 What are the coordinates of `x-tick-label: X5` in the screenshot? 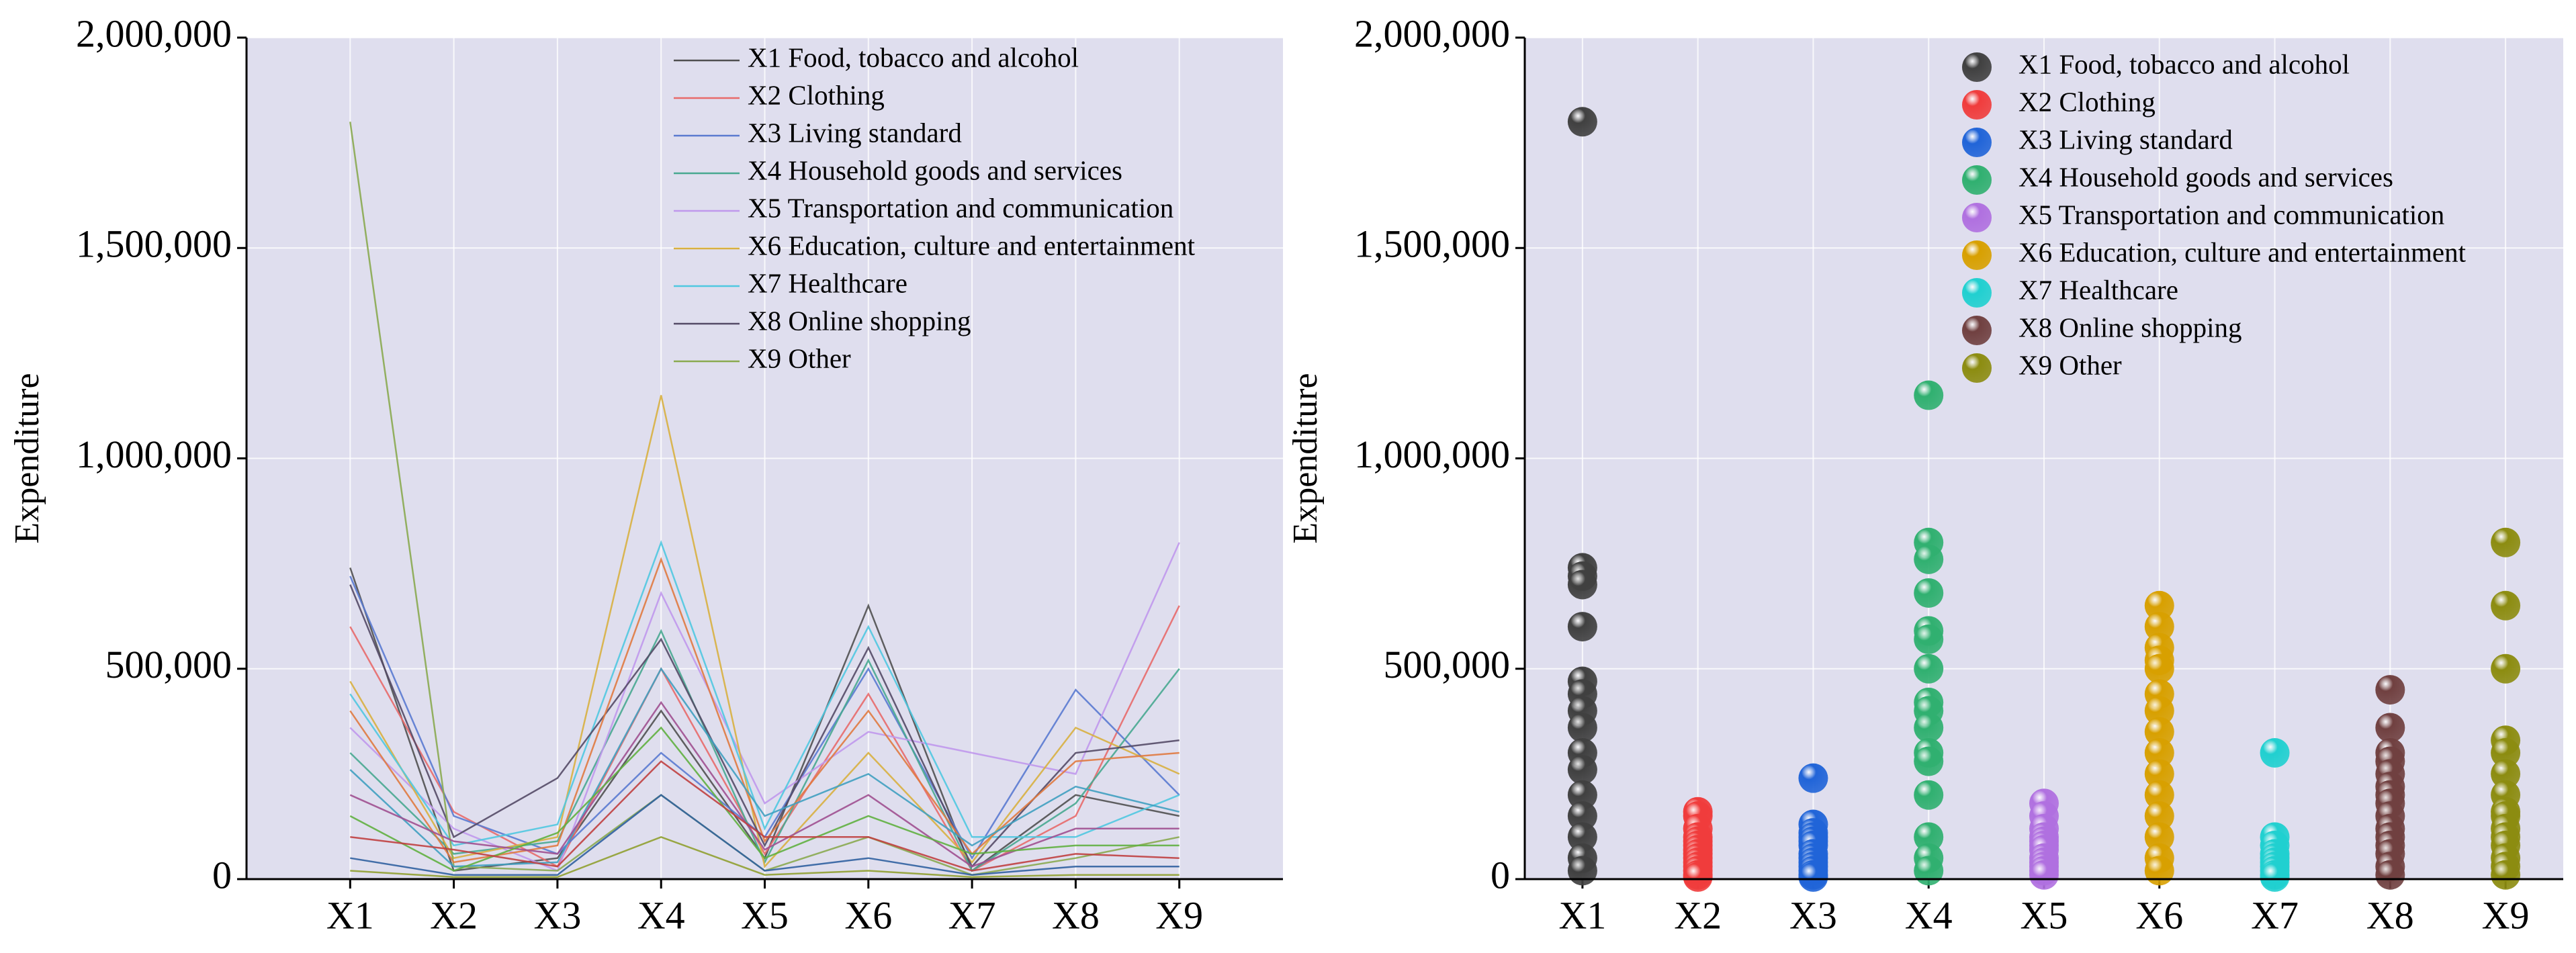 It's located at (2044, 915).